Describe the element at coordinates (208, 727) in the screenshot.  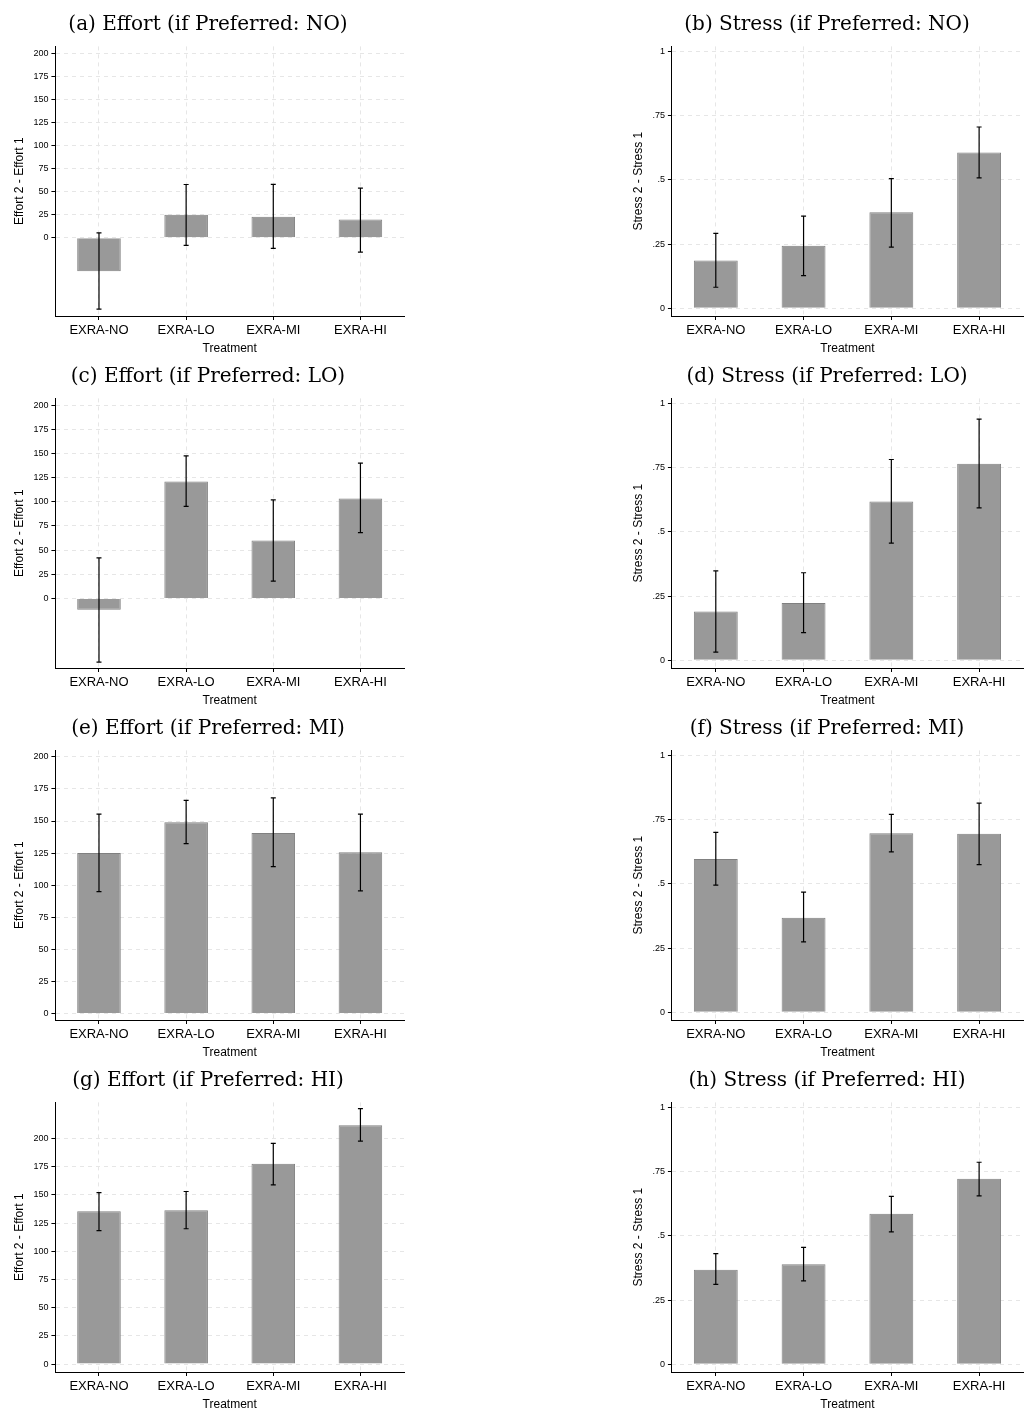
I see `chart-title: (e) Effort (if Preferred: MI)` at that location.